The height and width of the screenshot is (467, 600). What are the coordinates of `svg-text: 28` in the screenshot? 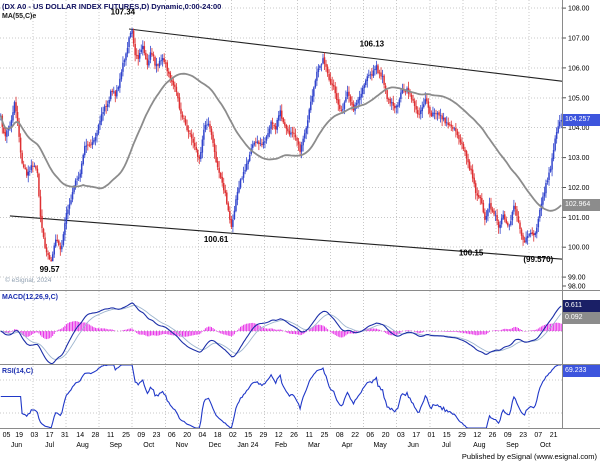 It's located at (96, 435).